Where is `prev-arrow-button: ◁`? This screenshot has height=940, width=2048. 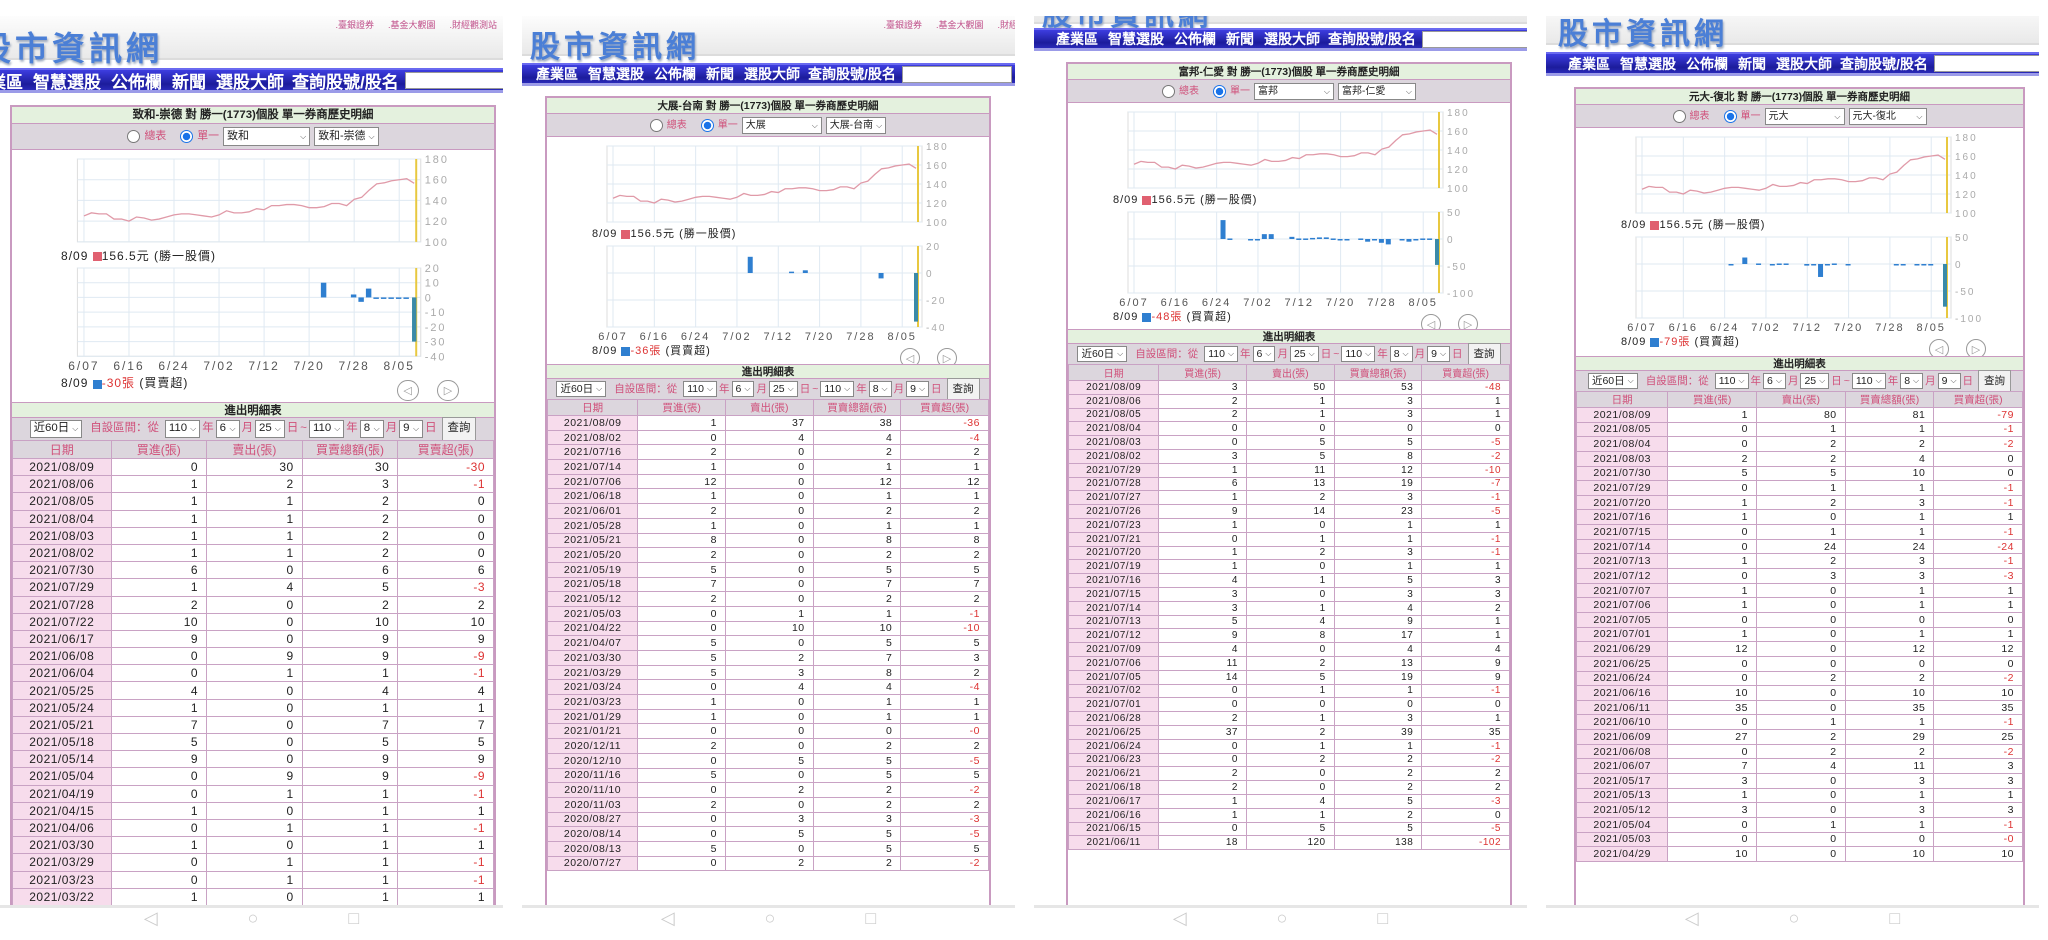
prev-arrow-button: ◁ is located at coordinates (407, 390).